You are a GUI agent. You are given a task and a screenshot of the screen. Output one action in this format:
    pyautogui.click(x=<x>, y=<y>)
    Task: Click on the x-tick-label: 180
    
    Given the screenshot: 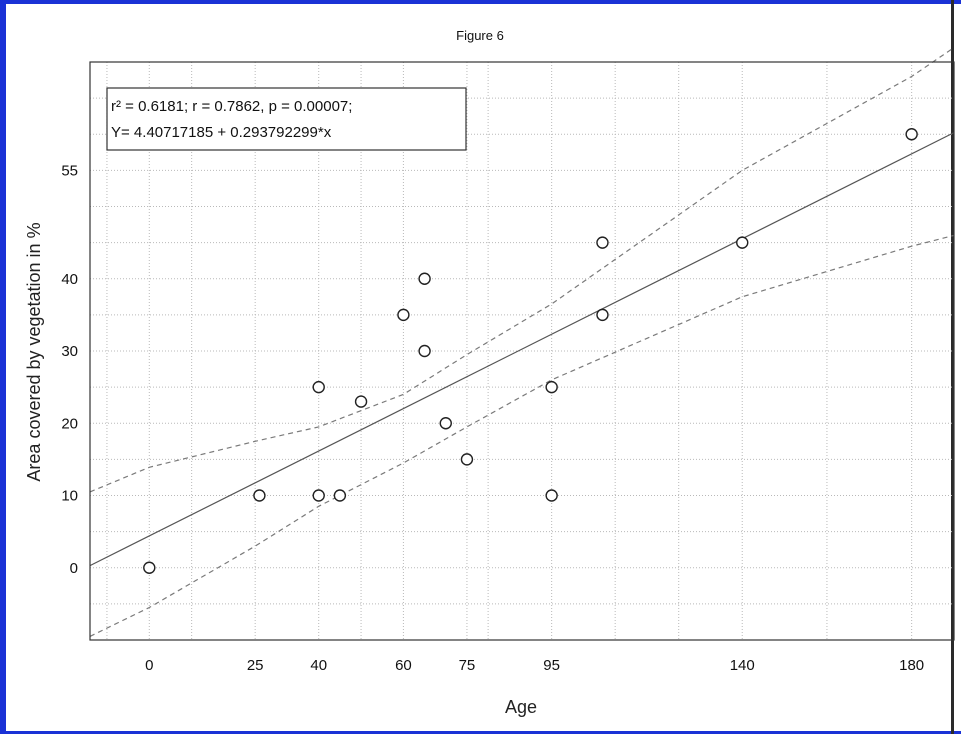 What is the action you would take?
    pyautogui.click(x=911, y=665)
    